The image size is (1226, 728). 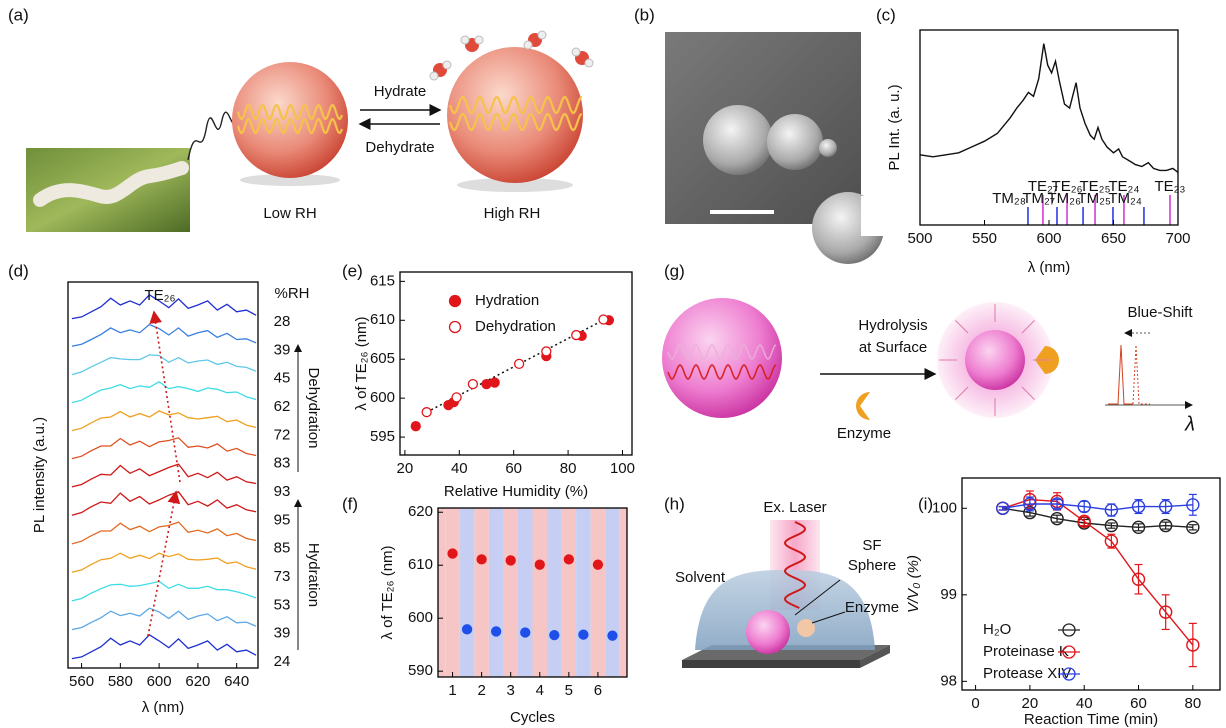 What do you see at coordinates (919, 238) in the screenshot?
I see `x-tick-label: 500` at bounding box center [919, 238].